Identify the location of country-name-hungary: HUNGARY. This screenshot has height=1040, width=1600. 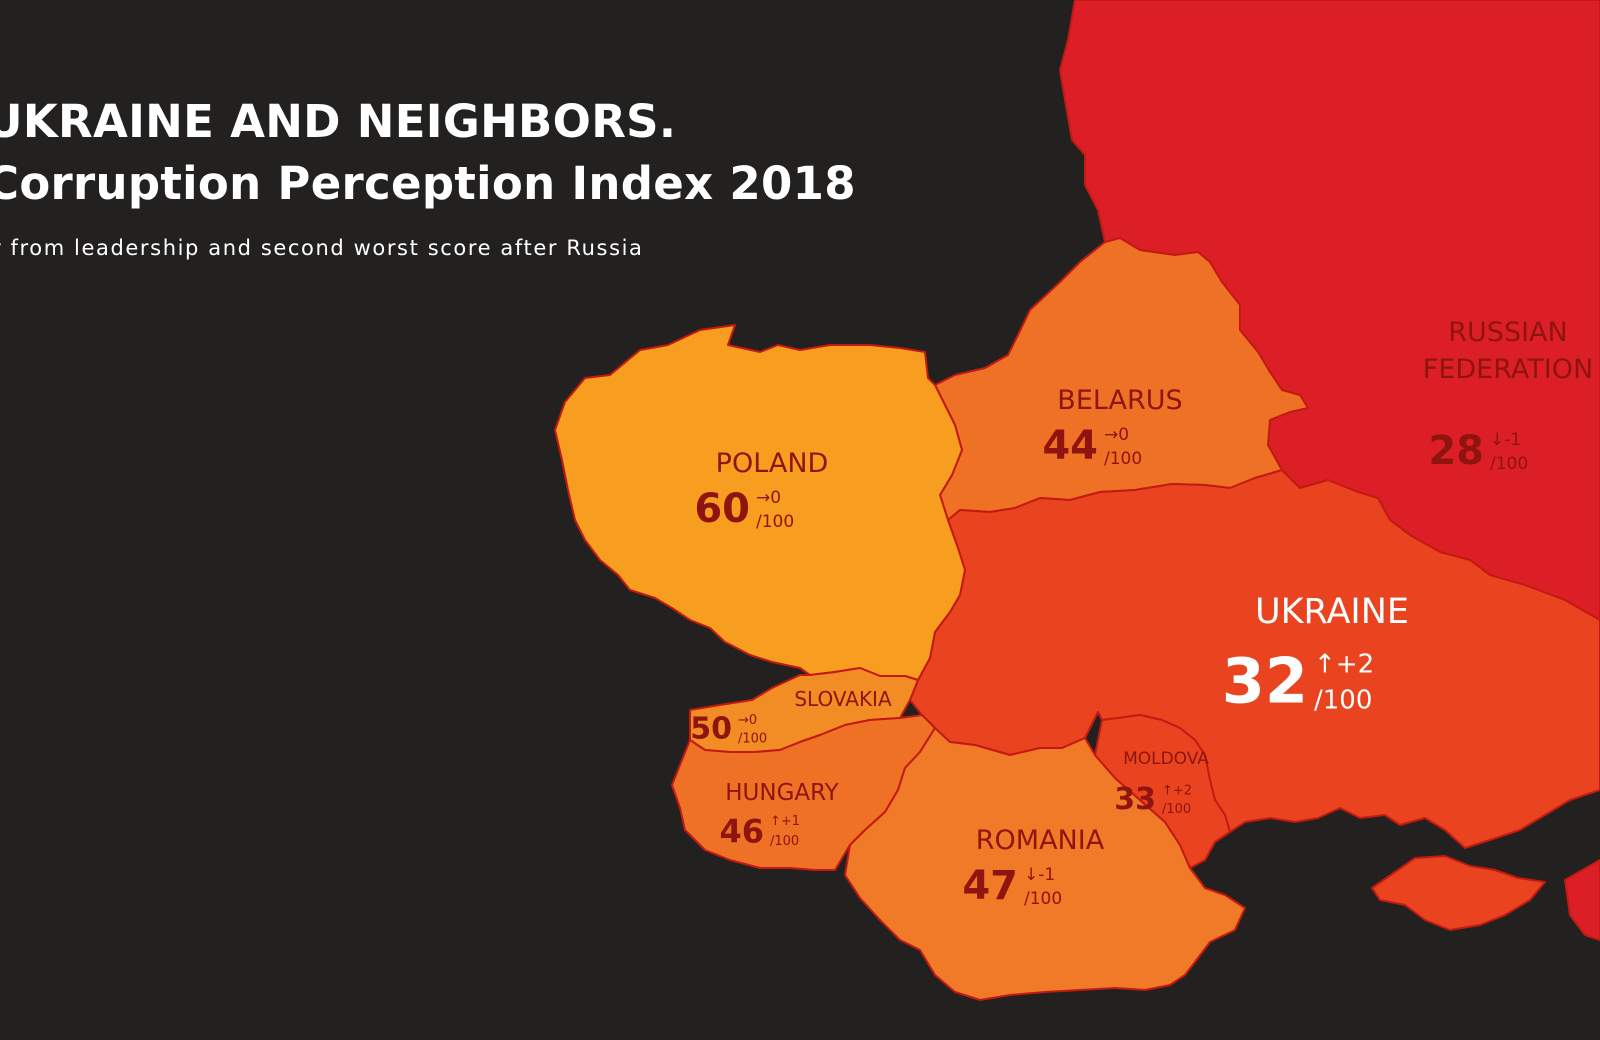
(782, 793).